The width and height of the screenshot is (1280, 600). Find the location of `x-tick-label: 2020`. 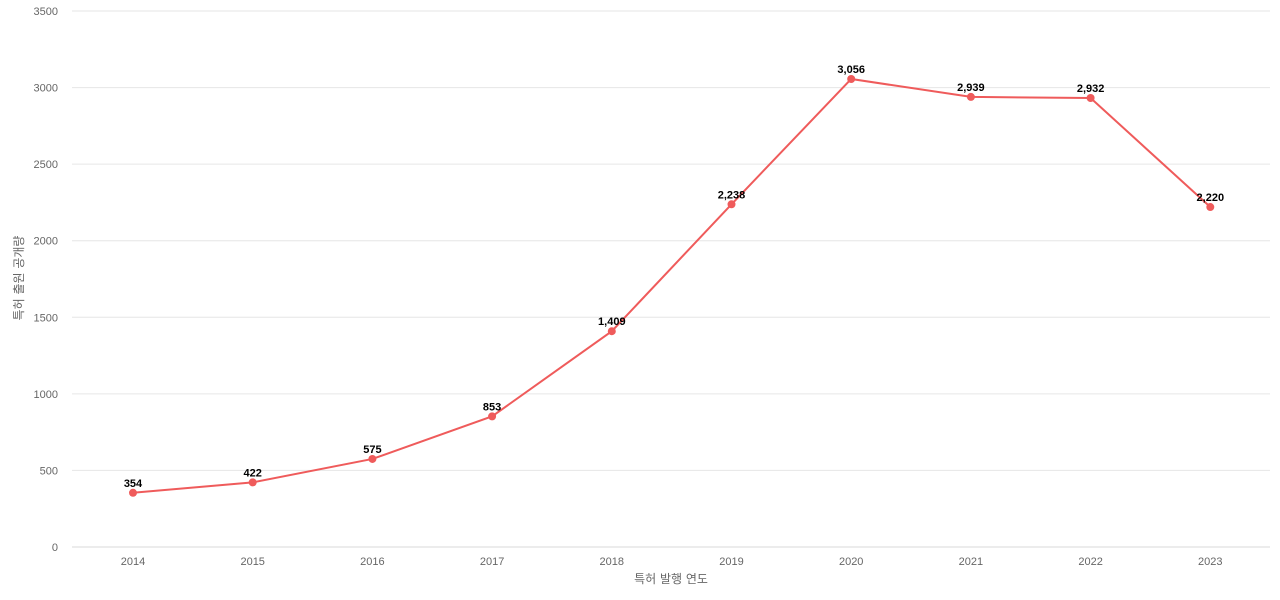

x-tick-label: 2020 is located at coordinates (851, 562).